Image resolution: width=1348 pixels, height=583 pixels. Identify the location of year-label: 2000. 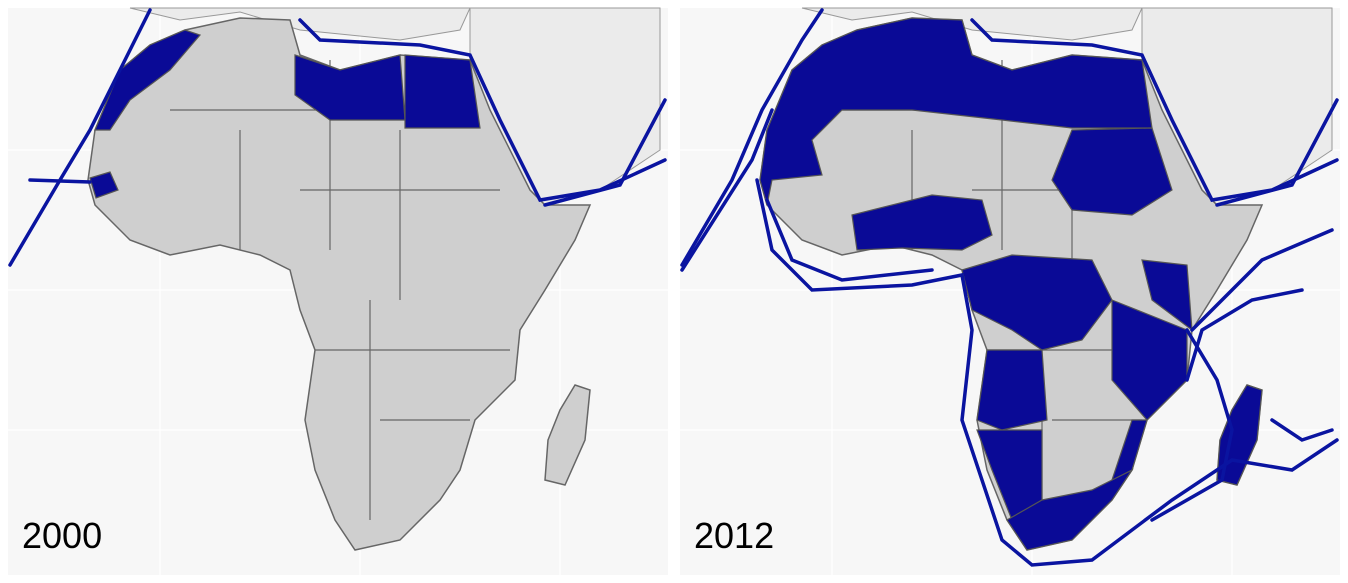
(62, 535).